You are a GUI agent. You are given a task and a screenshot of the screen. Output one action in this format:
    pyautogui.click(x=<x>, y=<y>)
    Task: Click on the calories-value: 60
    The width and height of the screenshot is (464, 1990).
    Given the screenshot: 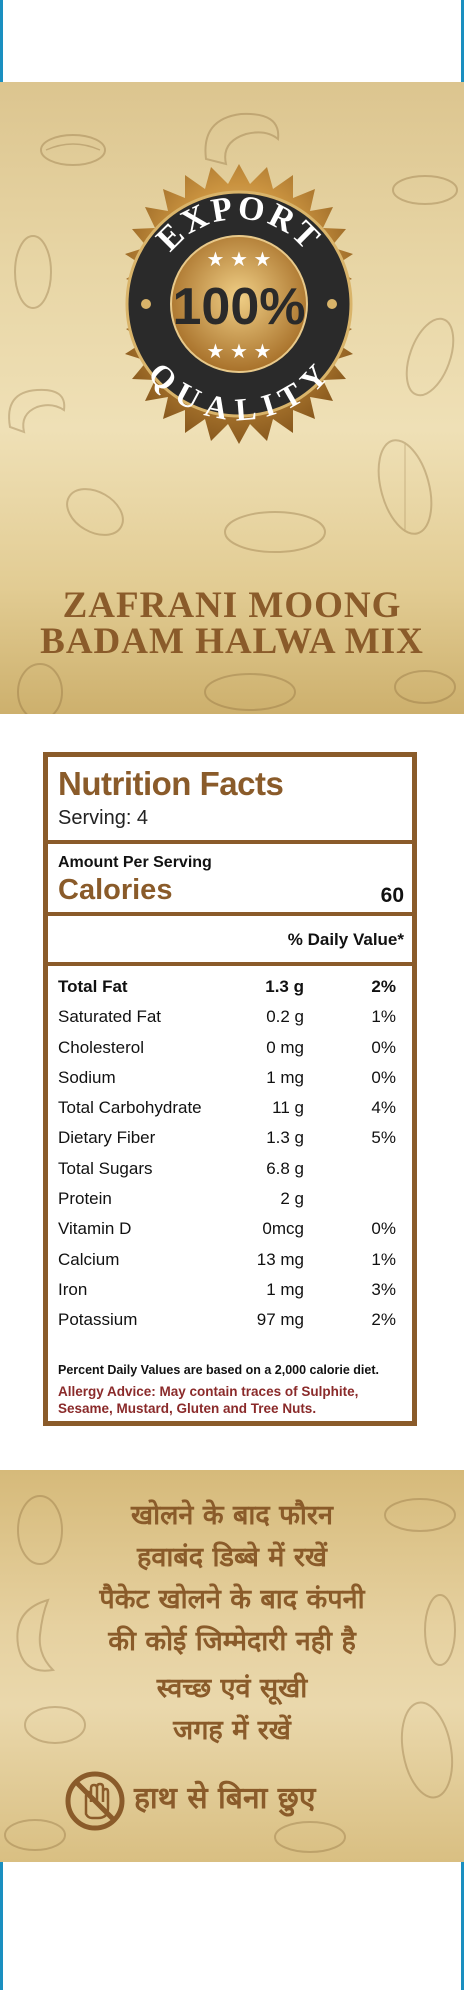 What is the action you would take?
    pyautogui.click(x=392, y=895)
    